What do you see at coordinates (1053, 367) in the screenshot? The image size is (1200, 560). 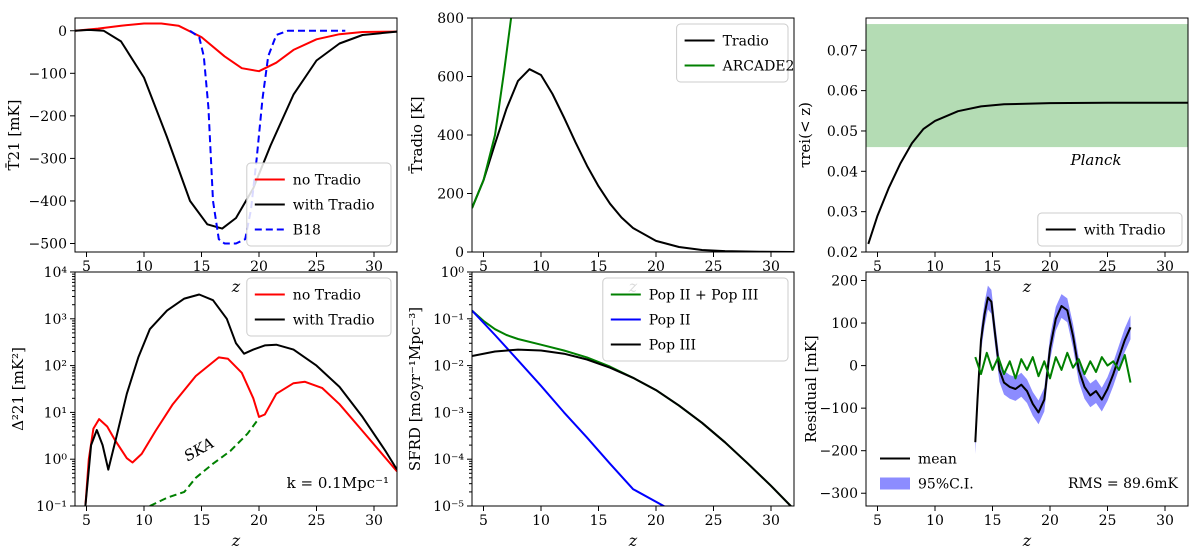 I see `series-line-residual` at bounding box center [1053, 367].